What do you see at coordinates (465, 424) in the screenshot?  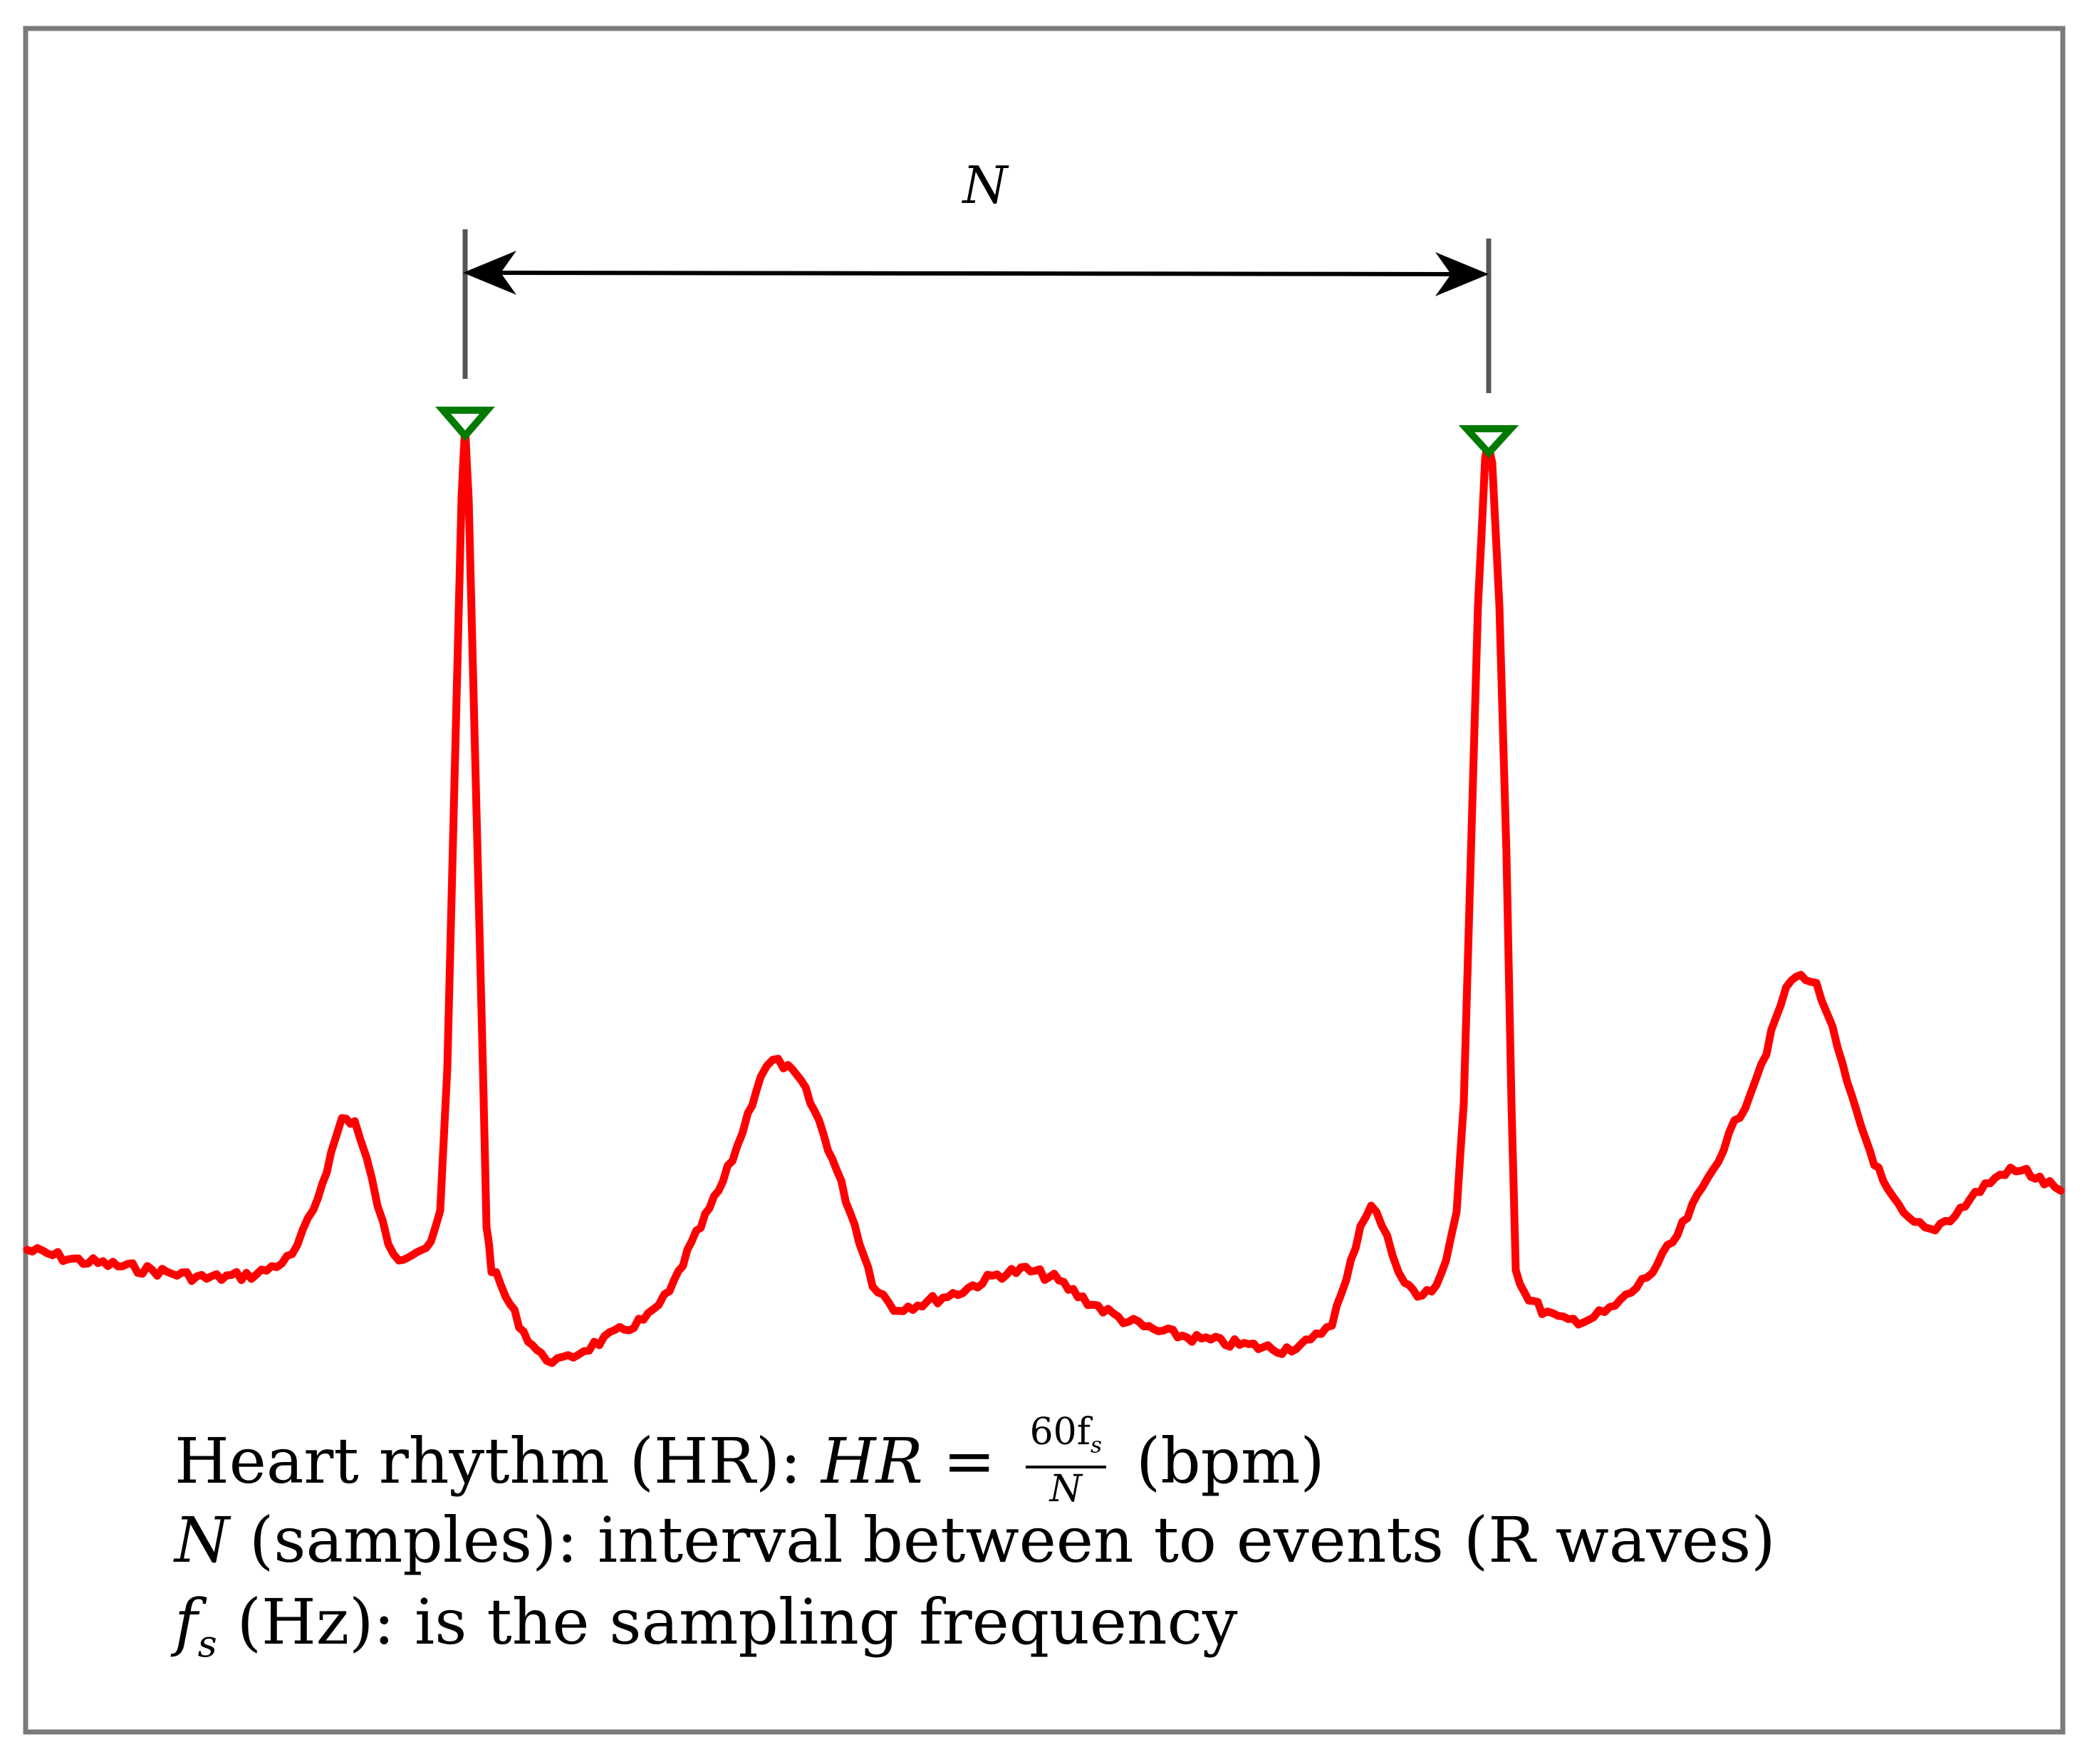 I see `left-r-peak-marker` at bounding box center [465, 424].